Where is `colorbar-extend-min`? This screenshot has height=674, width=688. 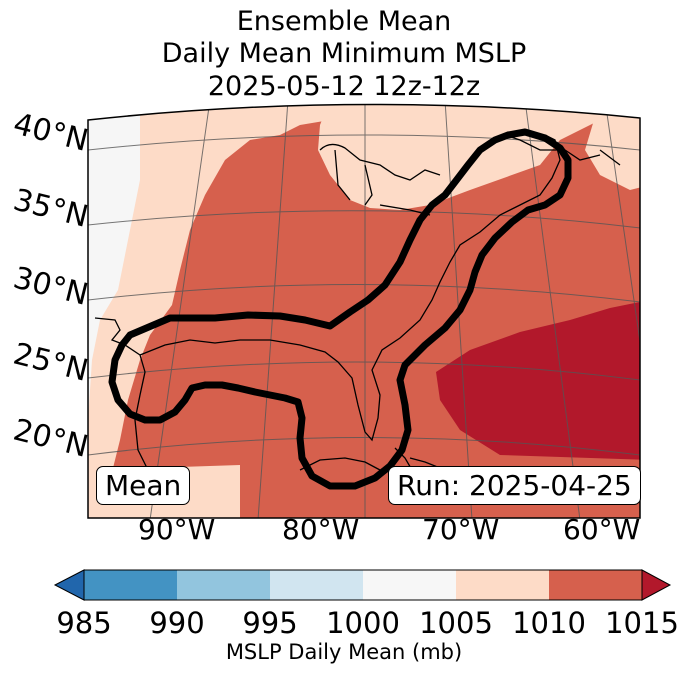
colorbar-extend-min is located at coordinates (69, 585).